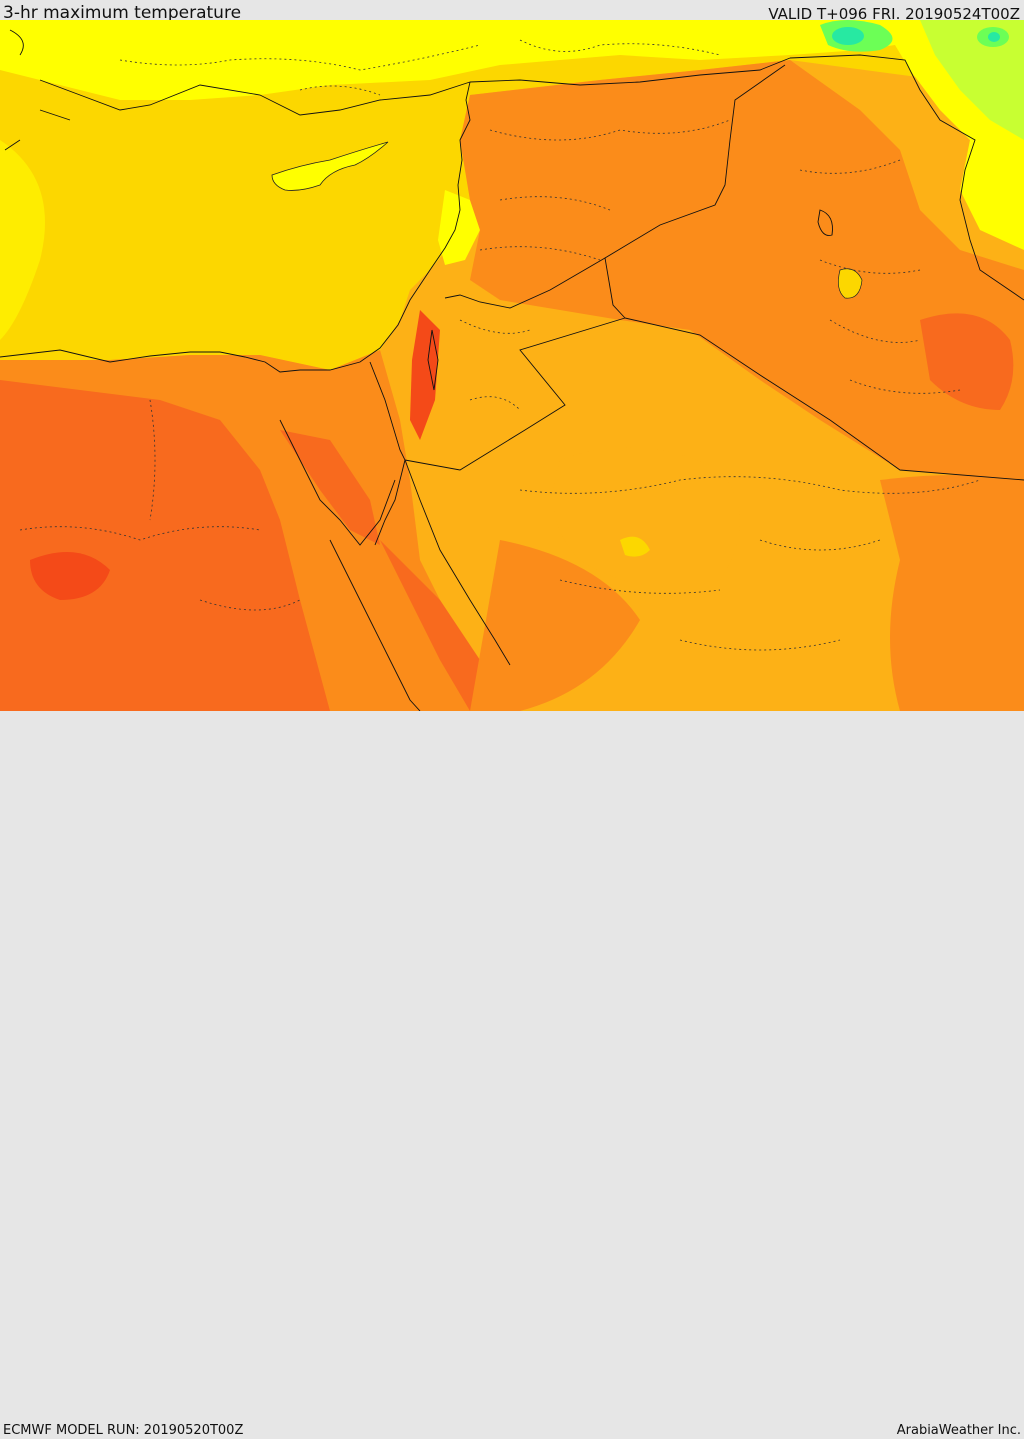  I want to click on iraq-red, so click(967, 361).